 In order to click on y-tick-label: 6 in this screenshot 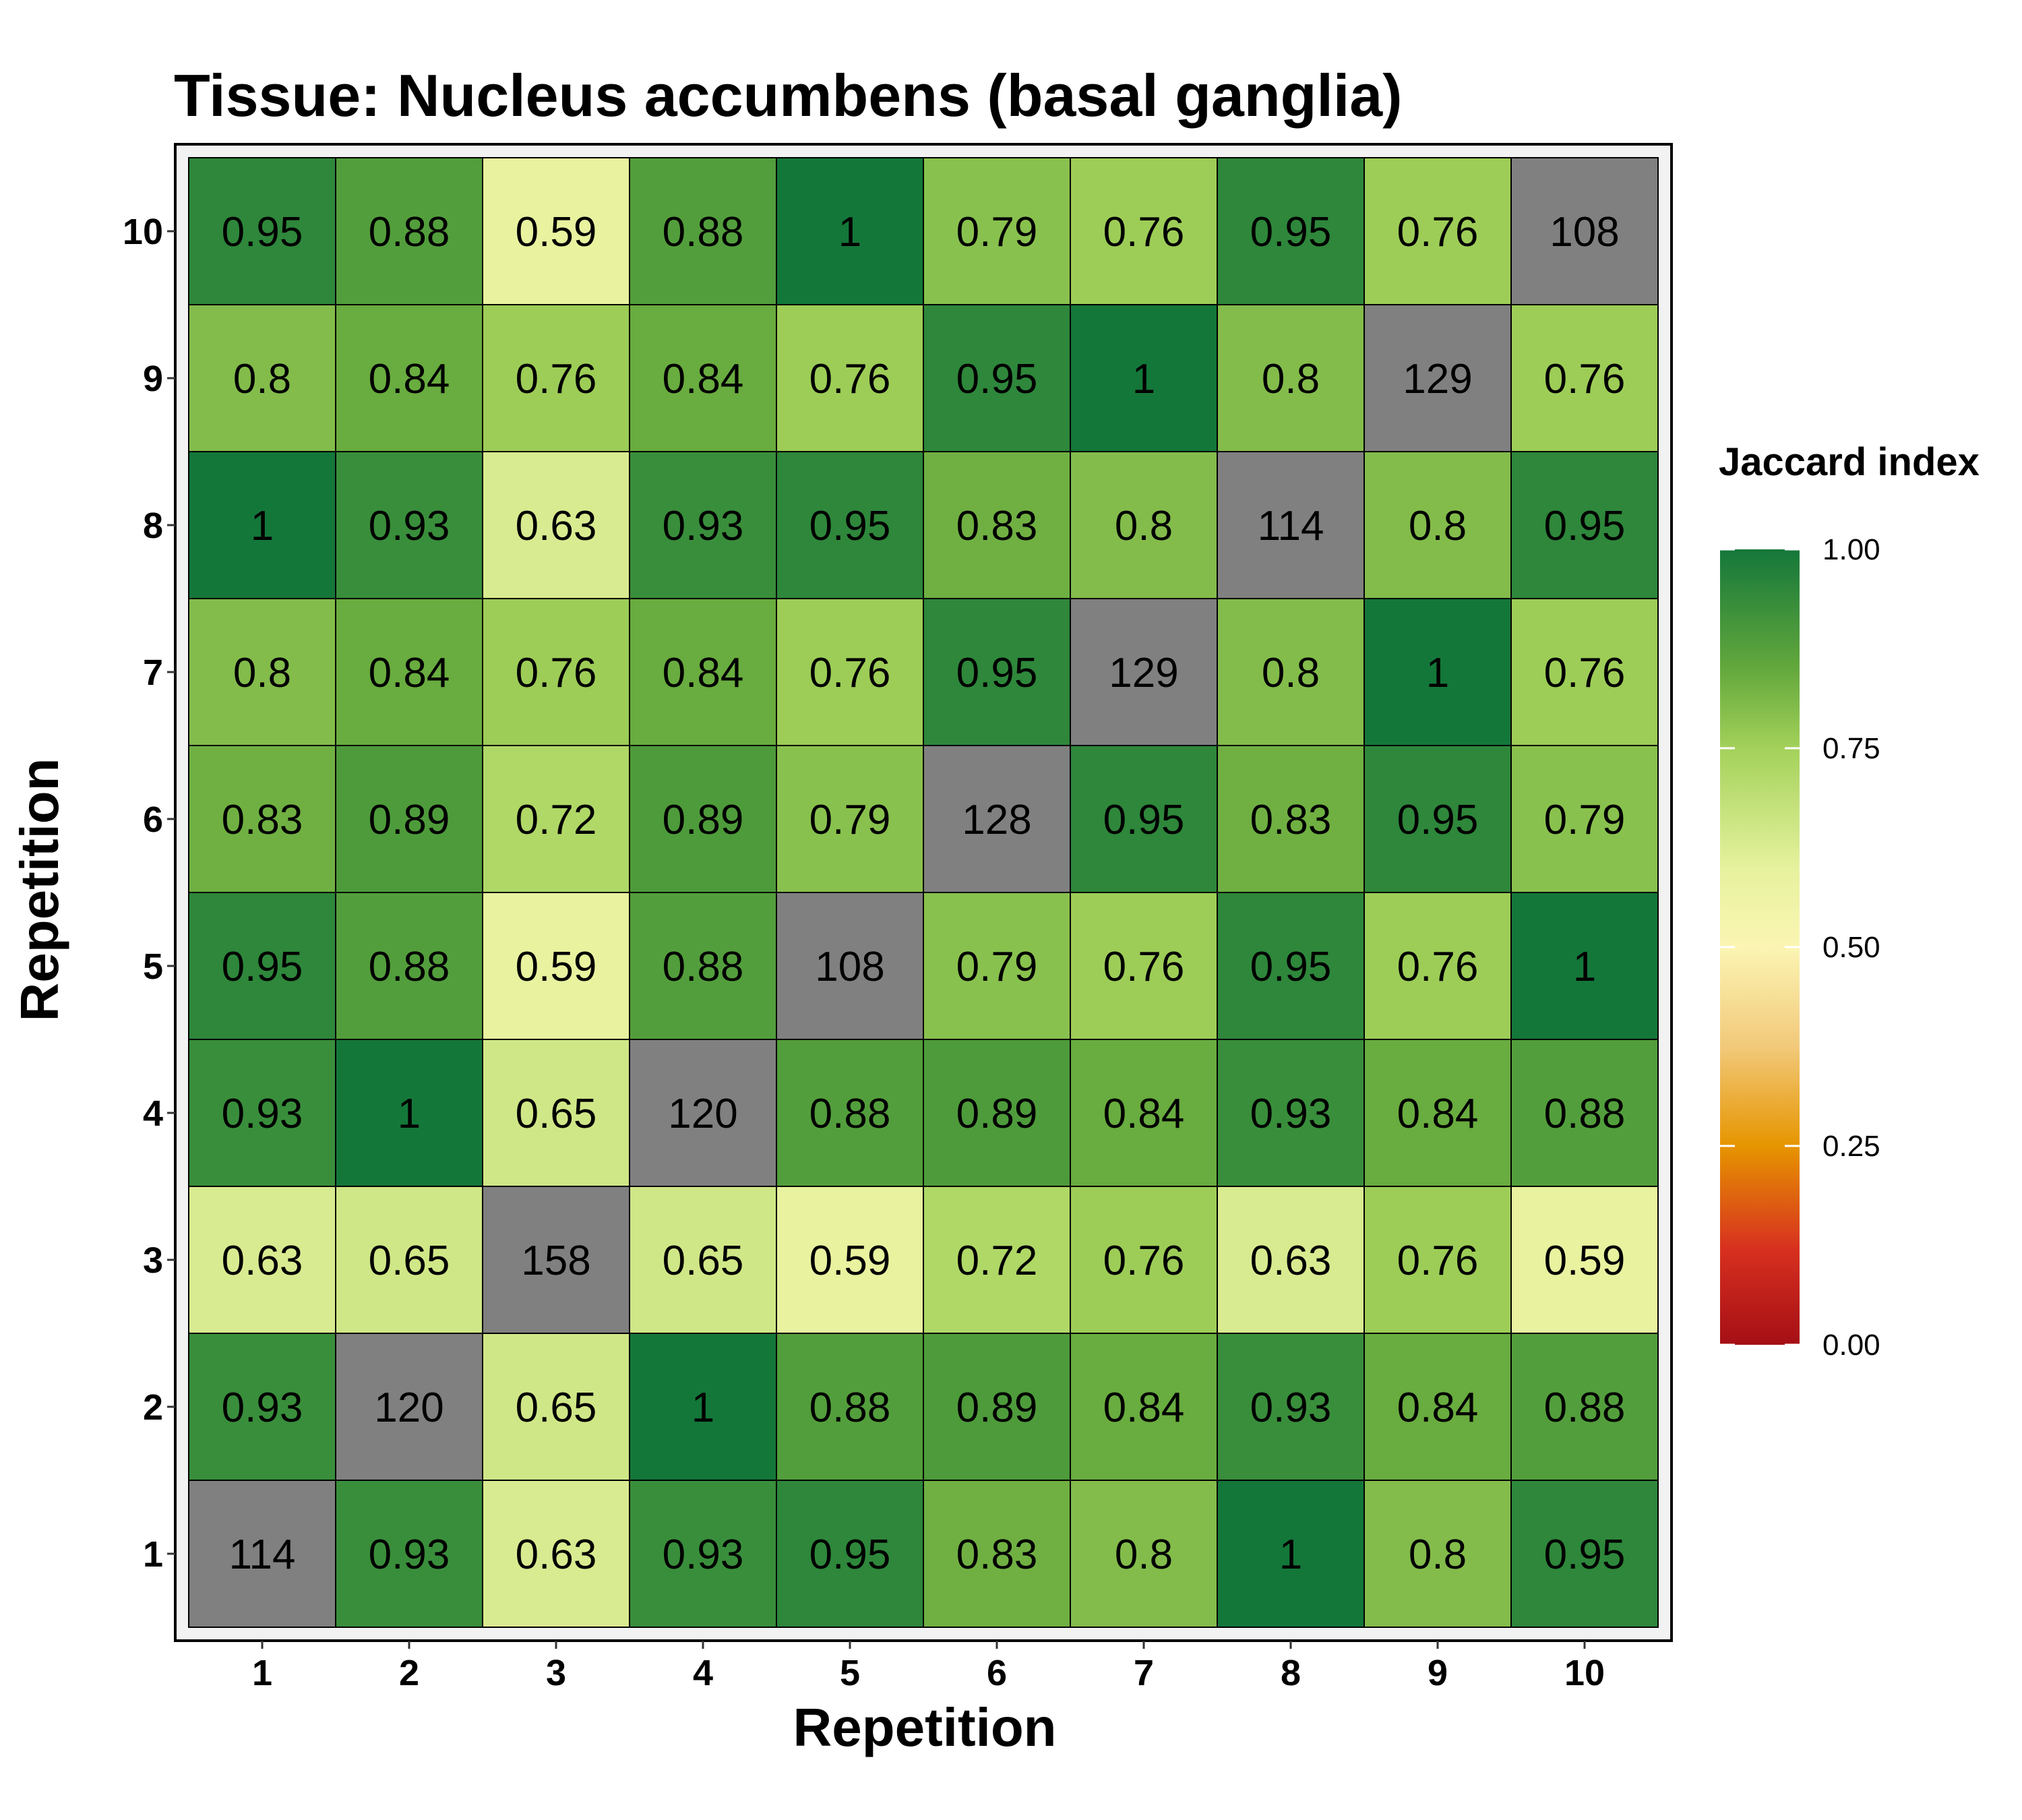, I will do `click(153, 819)`.